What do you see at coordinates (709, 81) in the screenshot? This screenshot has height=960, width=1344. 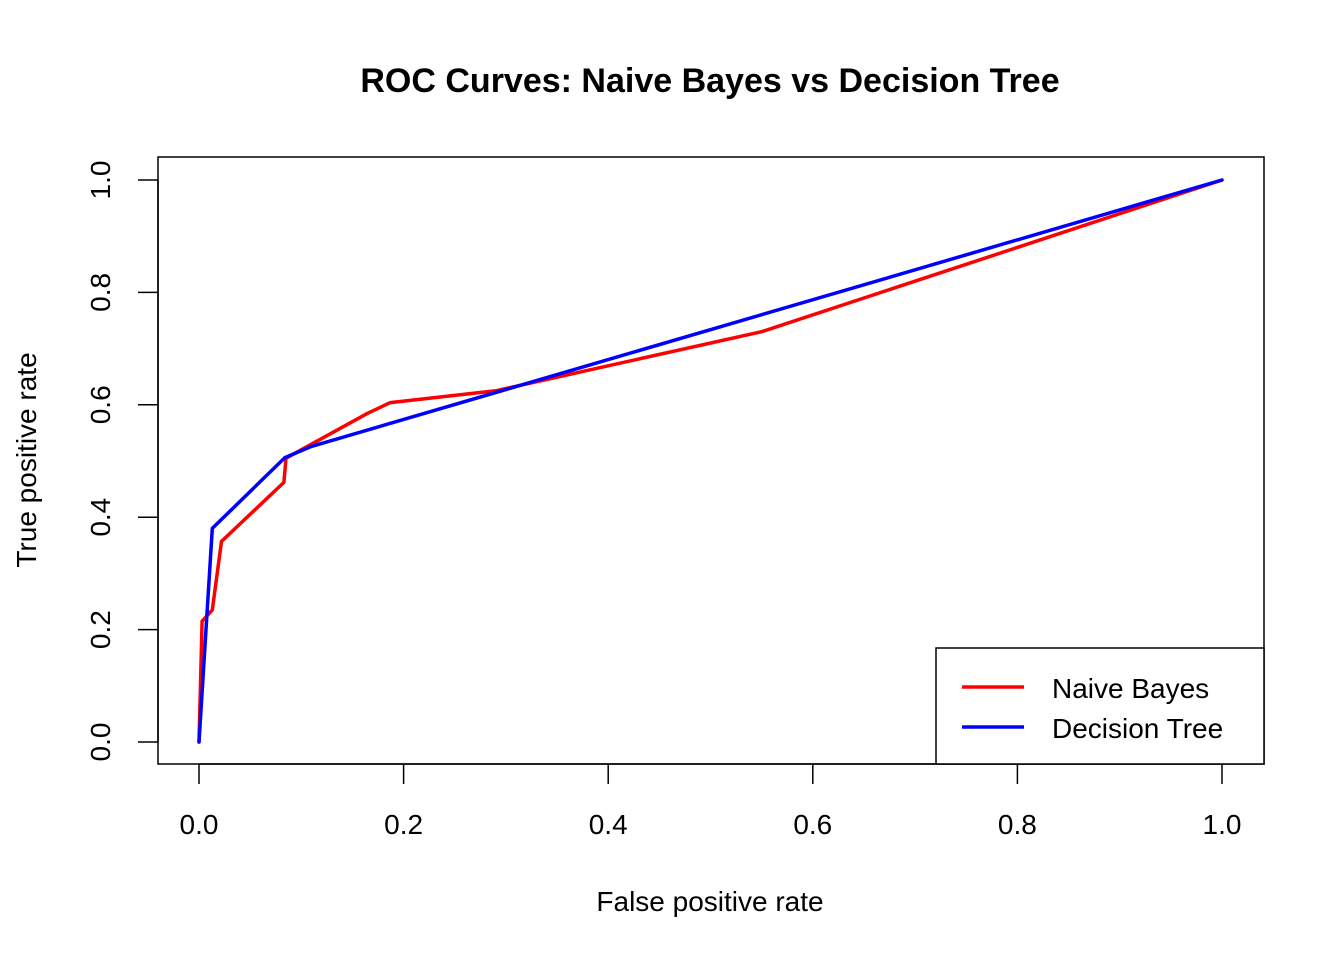 I see `chart-title: ROC Curves: Naive Bayes vs Decision Tree` at bounding box center [709, 81].